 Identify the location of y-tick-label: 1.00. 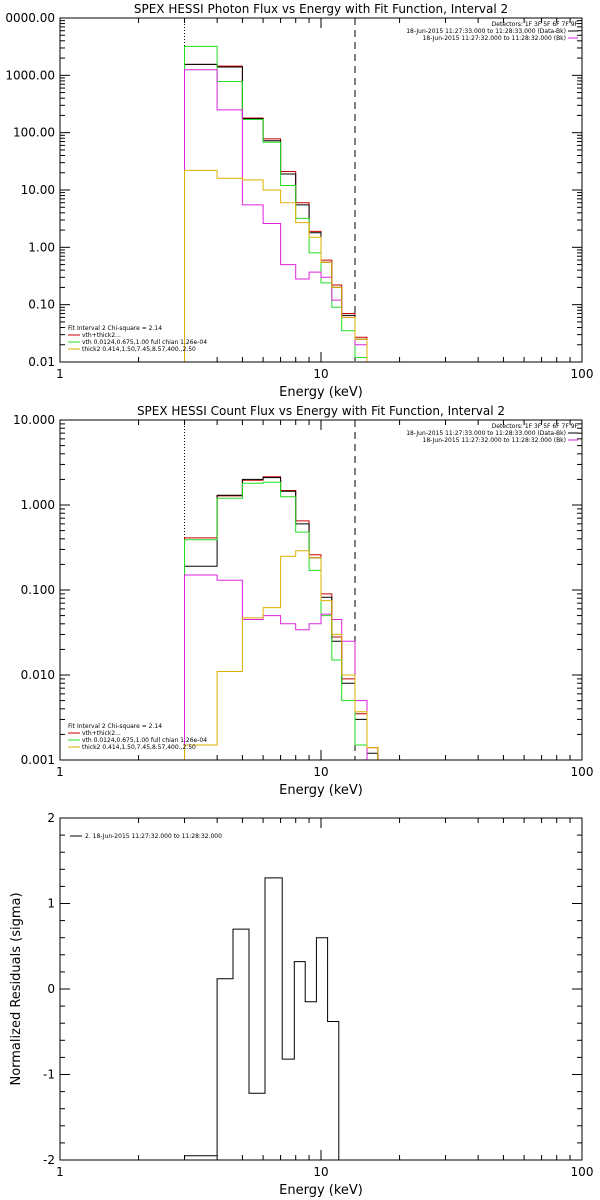
(41, 247).